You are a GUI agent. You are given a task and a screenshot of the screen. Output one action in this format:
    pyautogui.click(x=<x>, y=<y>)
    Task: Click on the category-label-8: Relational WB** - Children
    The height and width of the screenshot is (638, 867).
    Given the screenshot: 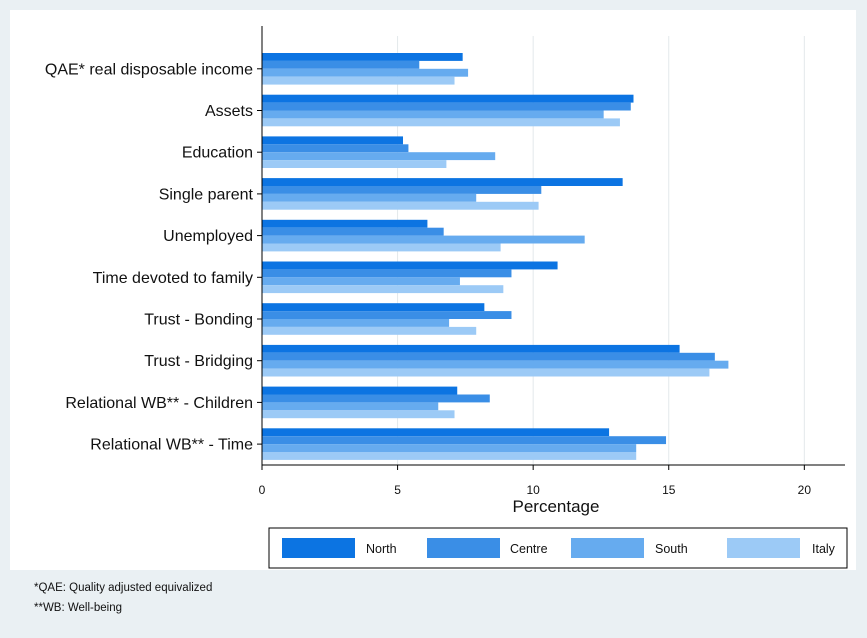 What is the action you would take?
    pyautogui.click(x=159, y=403)
    